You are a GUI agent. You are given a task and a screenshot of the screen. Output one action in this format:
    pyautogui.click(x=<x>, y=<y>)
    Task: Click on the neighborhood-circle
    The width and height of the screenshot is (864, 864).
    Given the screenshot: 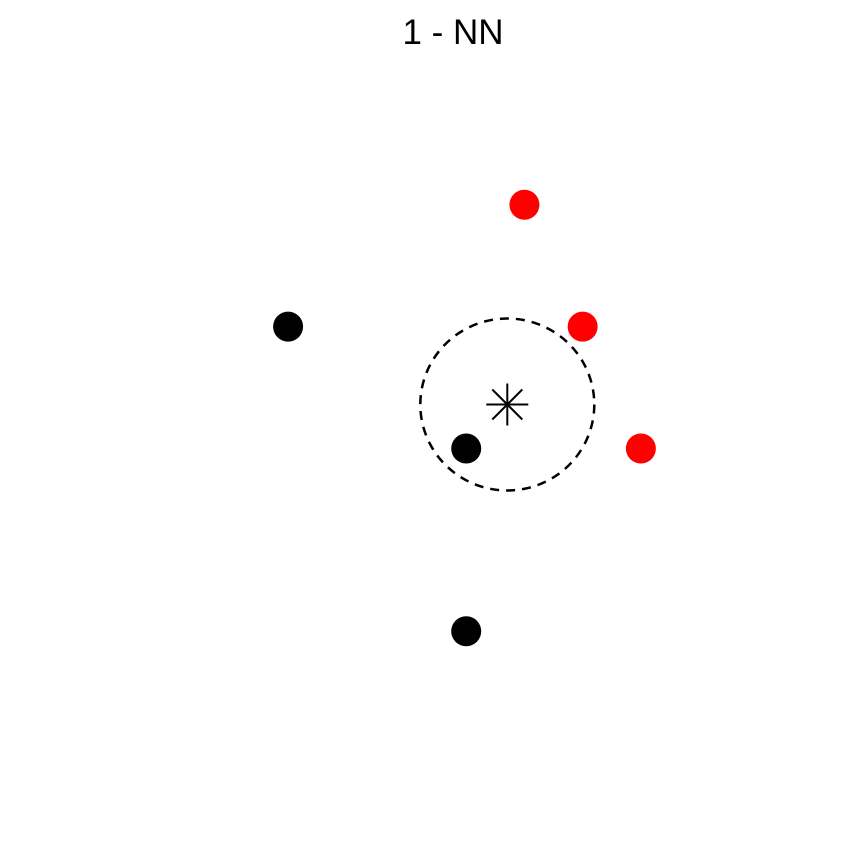 What is the action you would take?
    pyautogui.click(x=507, y=404)
    